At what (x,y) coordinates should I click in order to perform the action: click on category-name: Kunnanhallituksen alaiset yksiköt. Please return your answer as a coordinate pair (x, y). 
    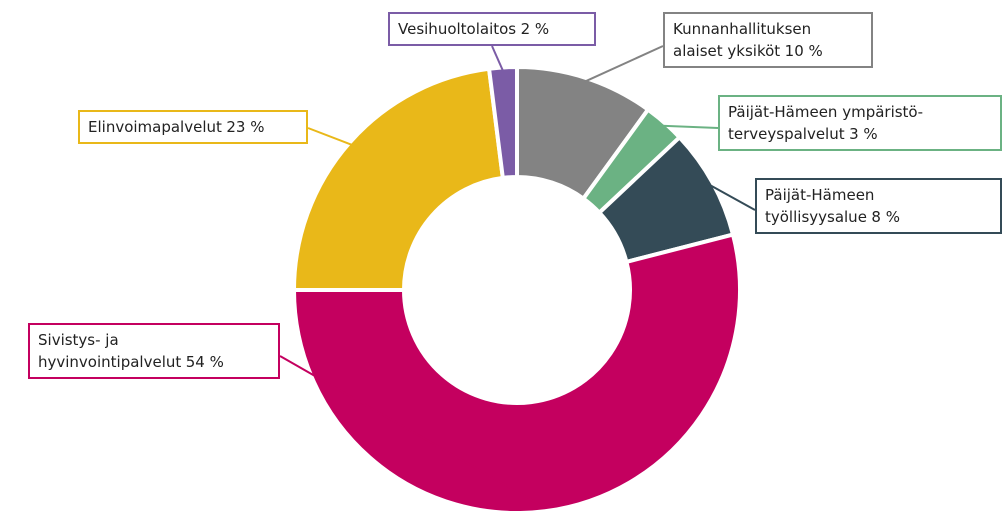
    Looking at the image, I should click on (742, 40).